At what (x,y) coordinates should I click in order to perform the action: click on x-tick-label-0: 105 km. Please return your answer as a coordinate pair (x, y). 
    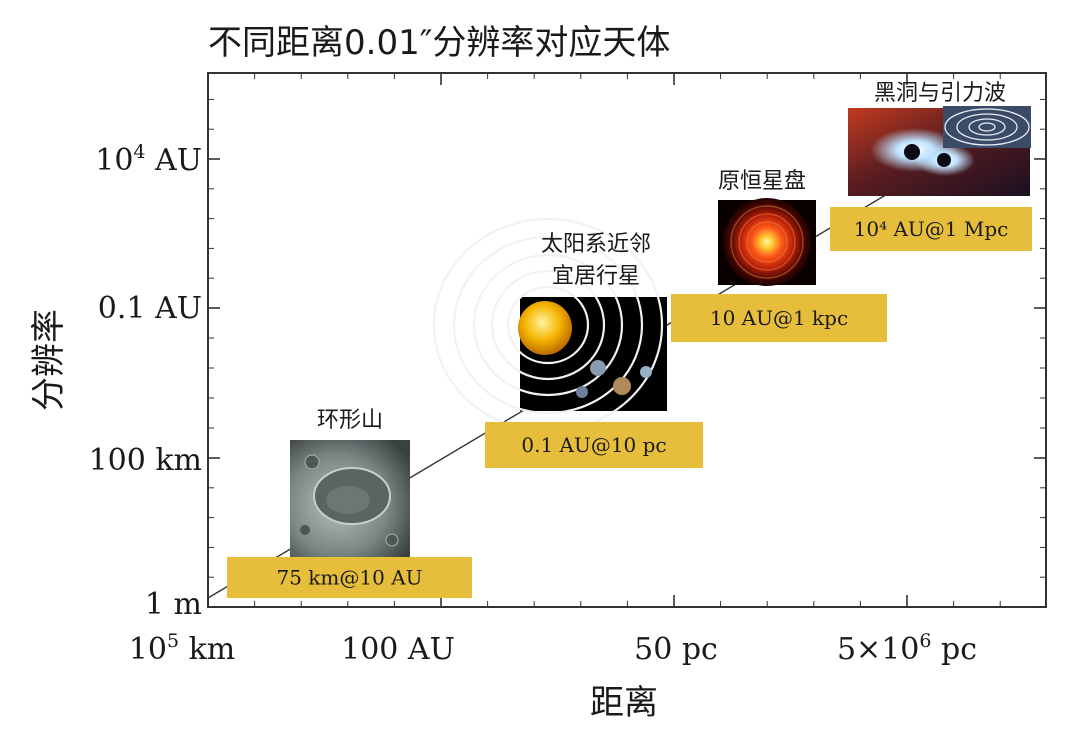
    Looking at the image, I should click on (182, 648).